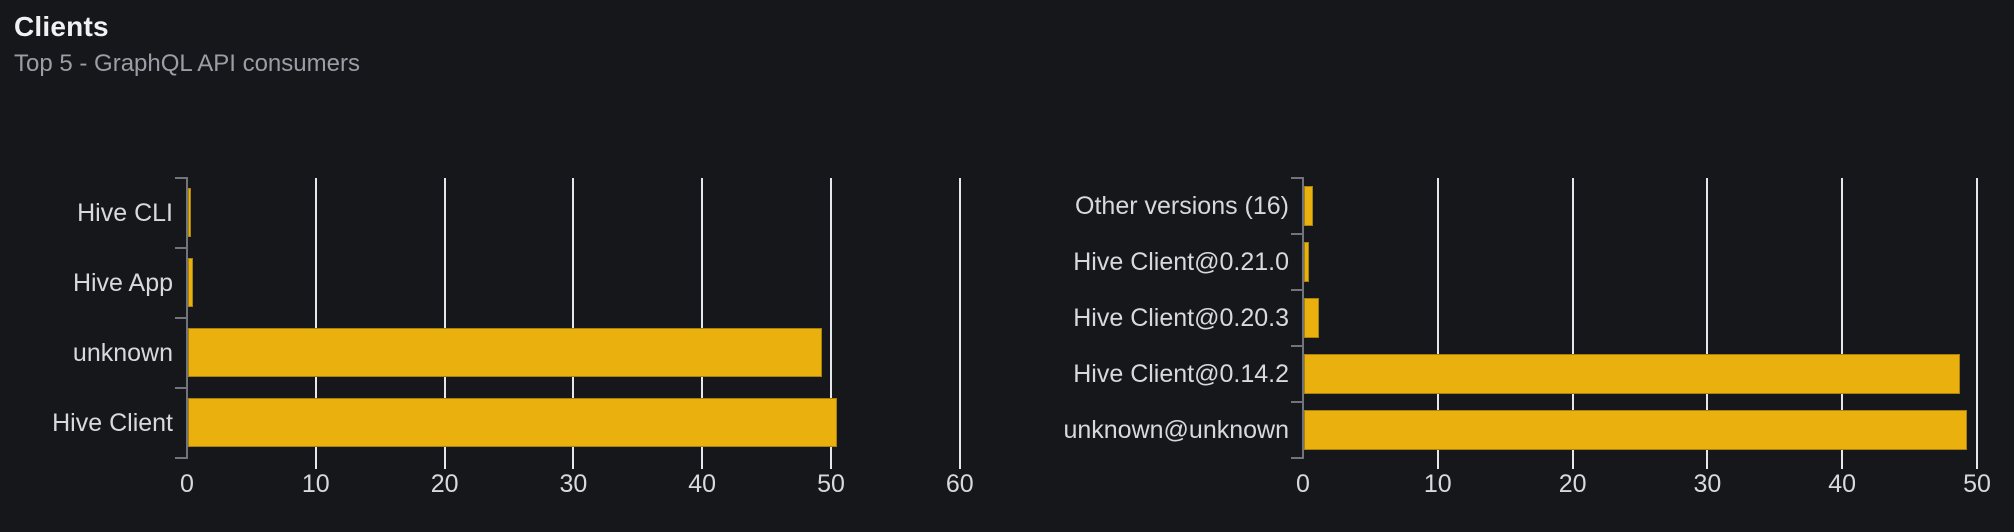 The image size is (2014, 532). I want to click on category-label-unknown-unknown: unknown@unknown, so click(1176, 429).